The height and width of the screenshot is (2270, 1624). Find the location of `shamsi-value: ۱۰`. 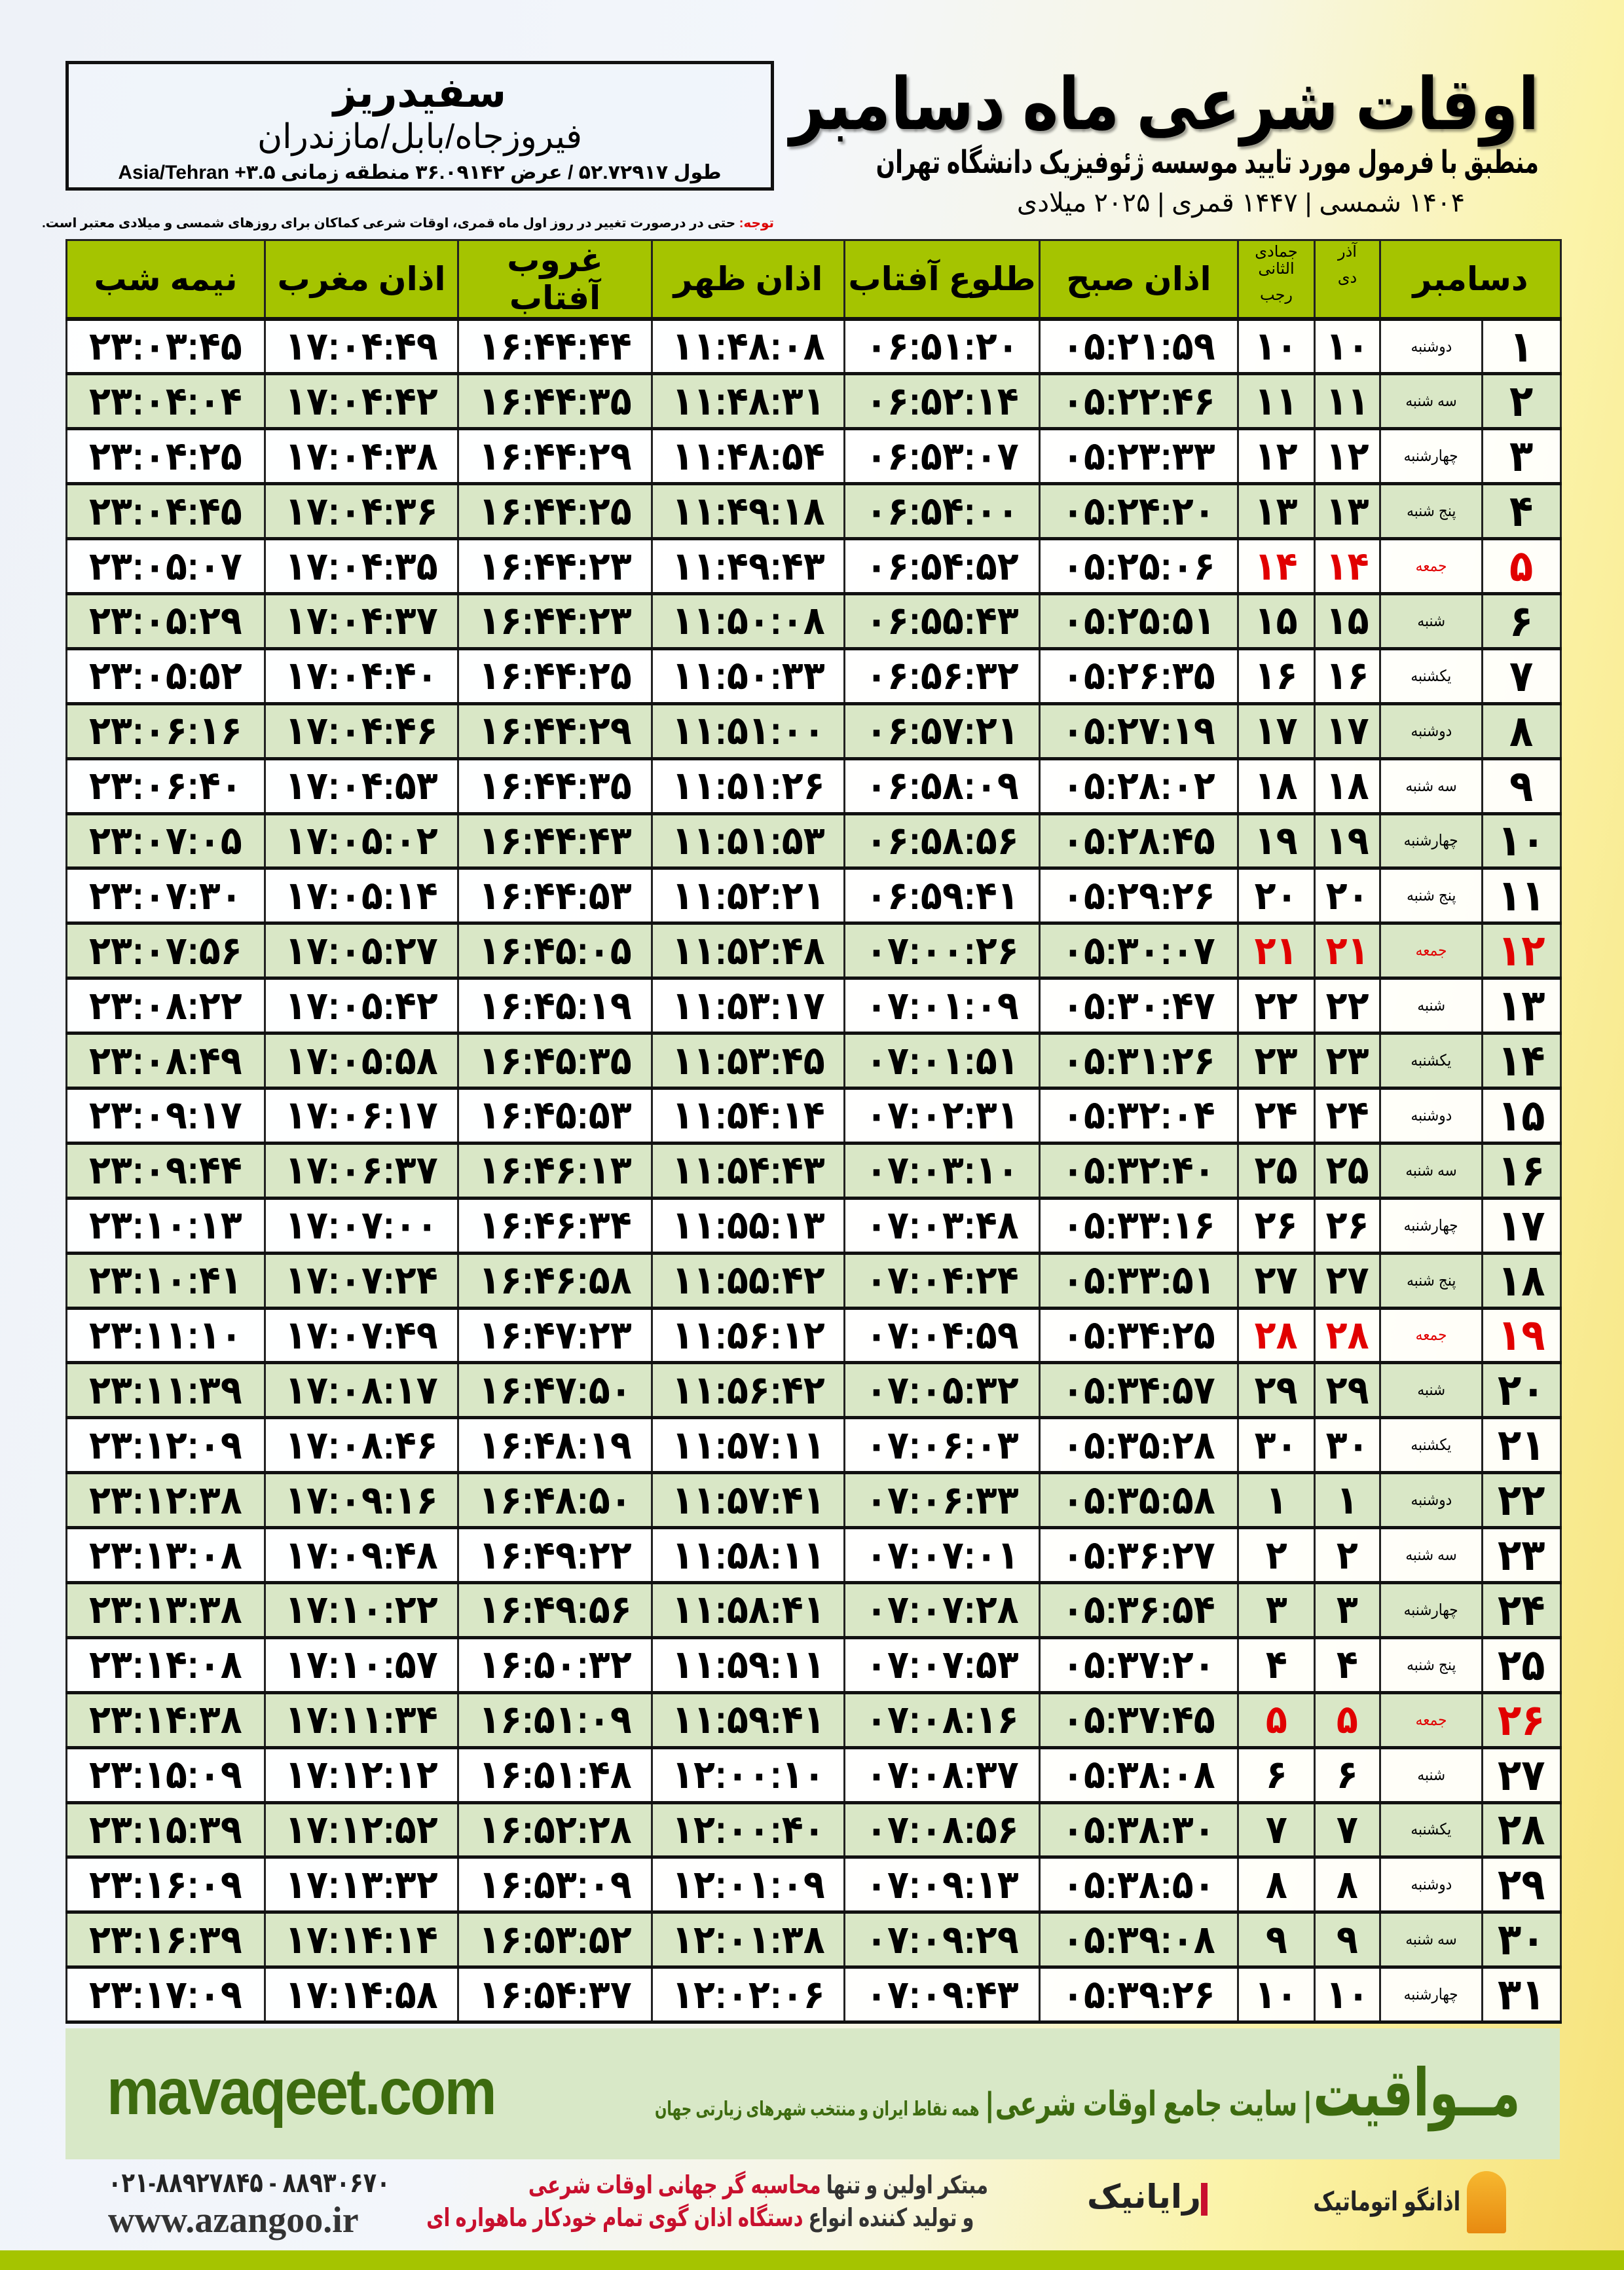

shamsi-value: ۱۰ is located at coordinates (1347, 346).